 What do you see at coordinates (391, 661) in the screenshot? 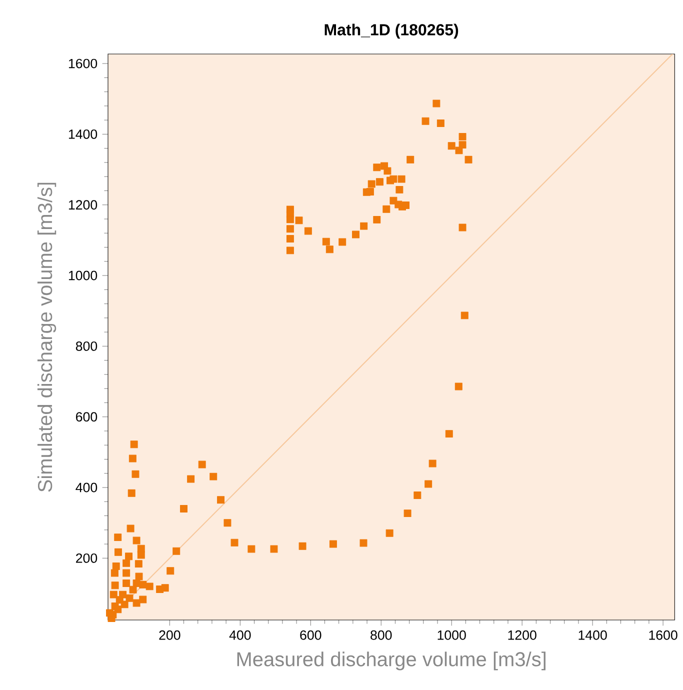
I see `x-axis-title: Measured discharge volume [m3/s]` at bounding box center [391, 661].